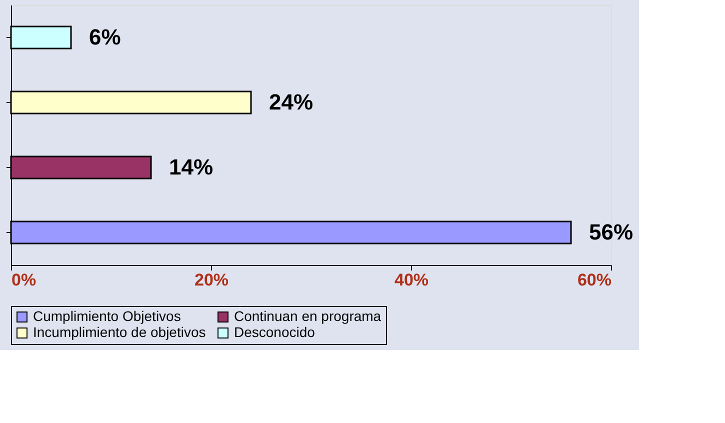 The image size is (725, 423). What do you see at coordinates (24, 280) in the screenshot?
I see `x-tick-label: 0%` at bounding box center [24, 280].